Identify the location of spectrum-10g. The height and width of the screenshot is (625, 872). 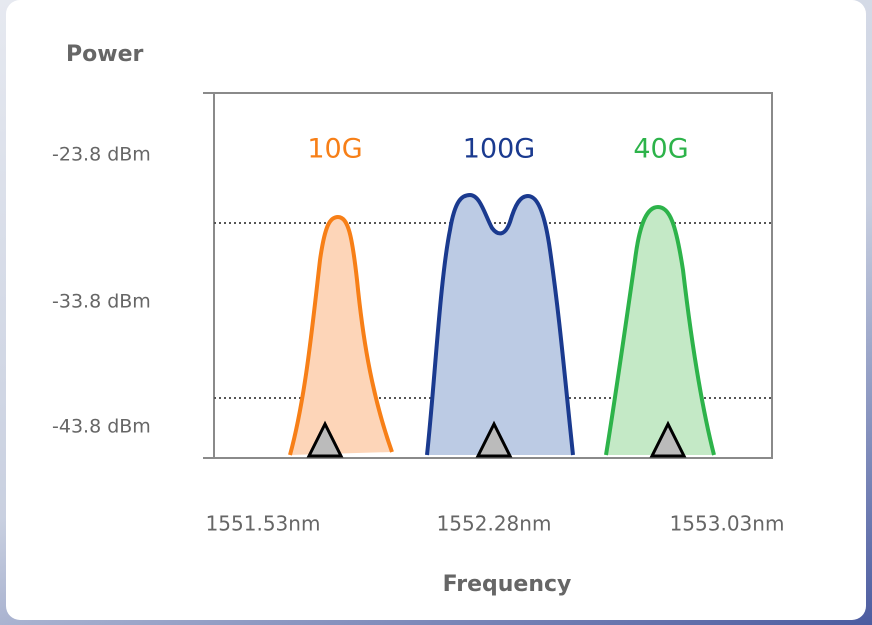
(341, 335).